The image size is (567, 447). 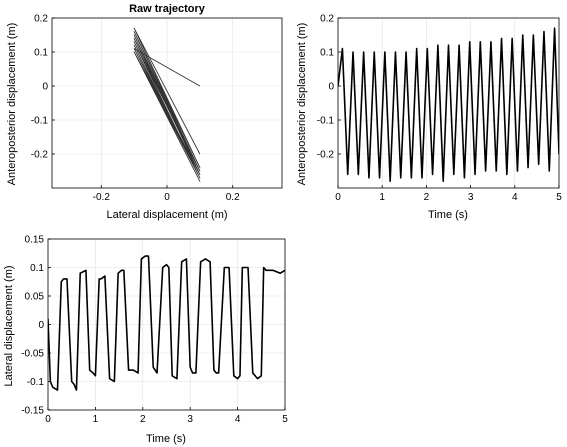 What do you see at coordinates (167, 9) in the screenshot?
I see `chart-title: Raw trajectory` at bounding box center [167, 9].